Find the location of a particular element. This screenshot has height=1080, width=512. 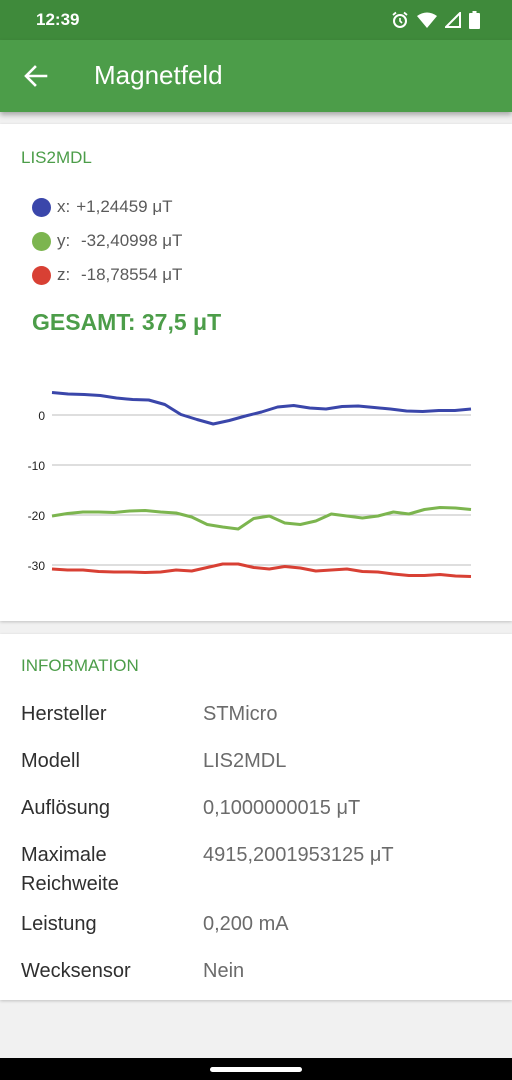

reading-axis-label: x: is located at coordinates (64, 206).